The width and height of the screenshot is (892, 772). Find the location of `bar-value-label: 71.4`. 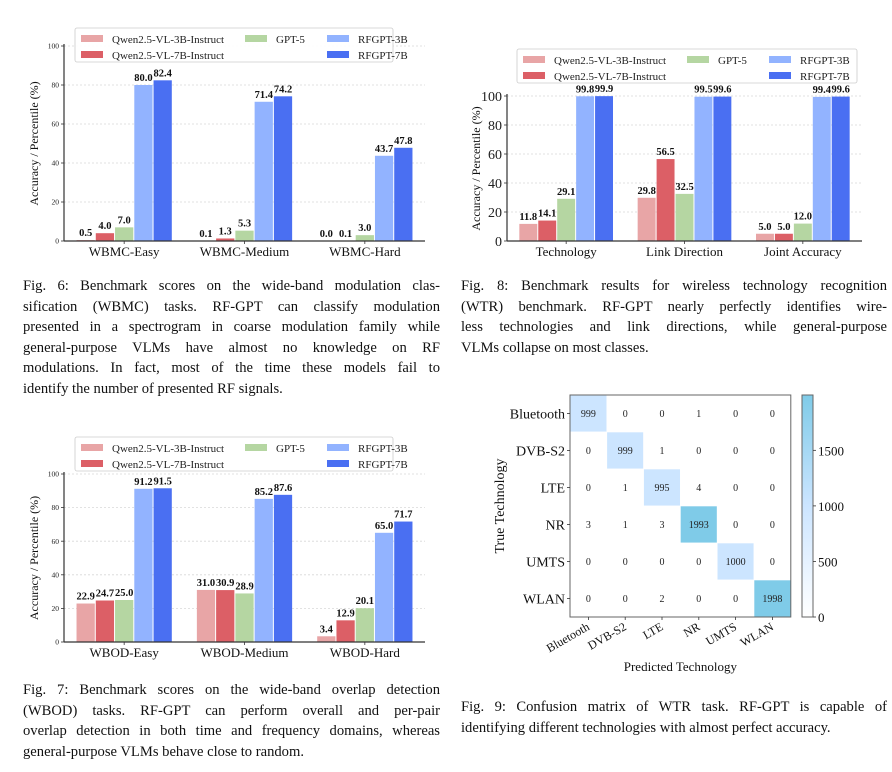

bar-value-label: 71.4 is located at coordinates (264, 95).